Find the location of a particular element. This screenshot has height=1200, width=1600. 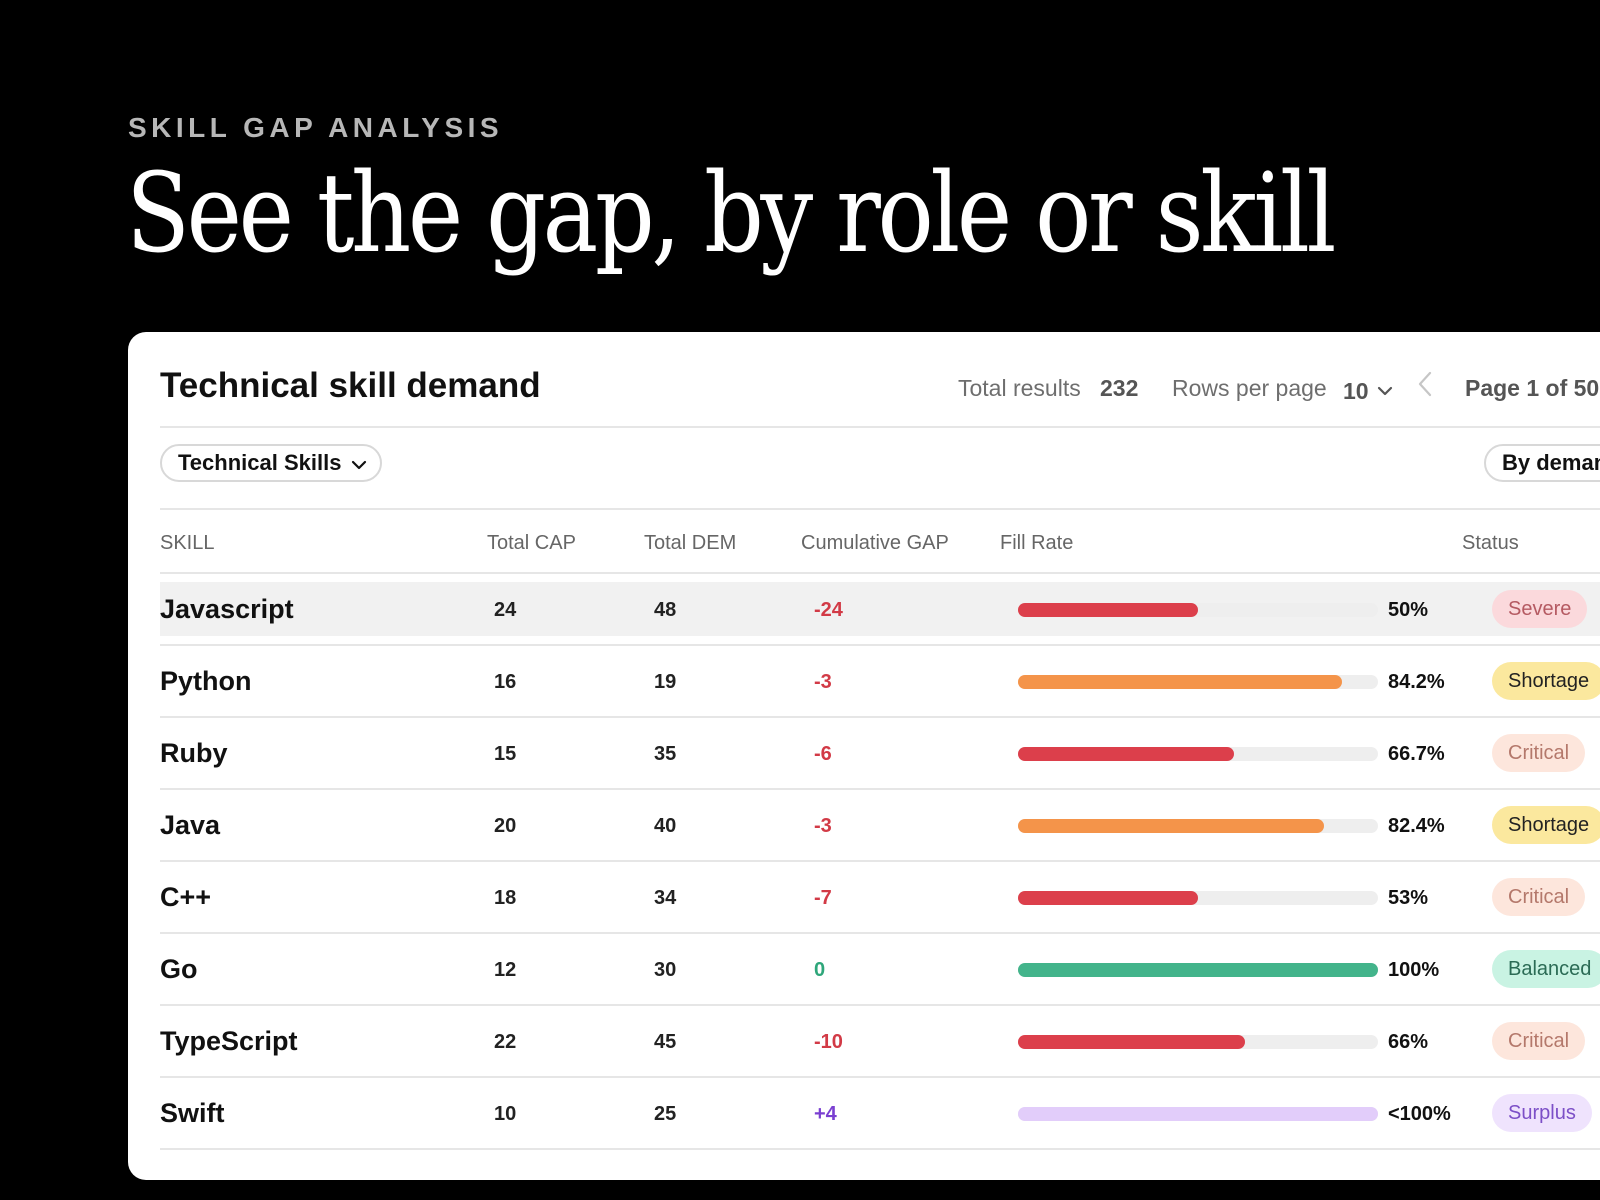

previous-page-button is located at coordinates (1425, 388).